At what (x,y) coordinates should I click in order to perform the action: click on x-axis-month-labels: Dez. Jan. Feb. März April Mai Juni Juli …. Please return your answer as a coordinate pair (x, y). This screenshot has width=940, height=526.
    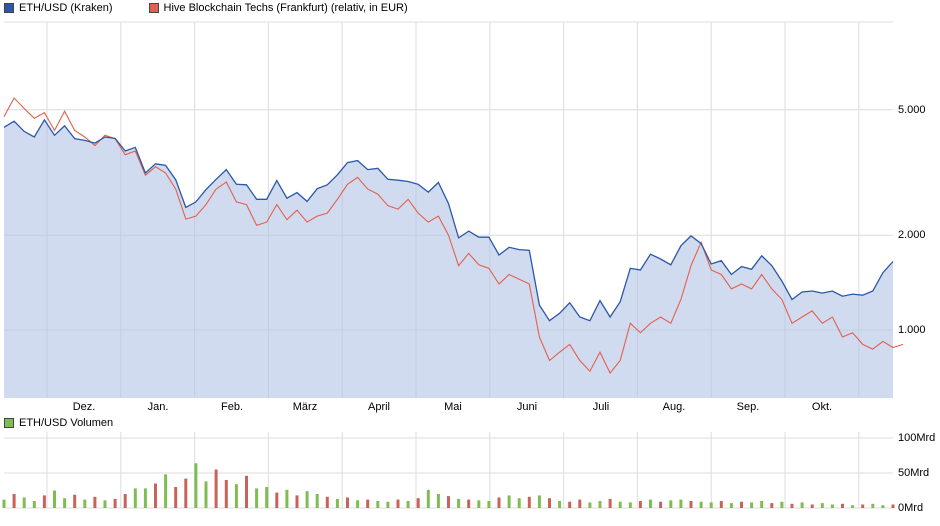
    Looking at the image, I should click on (470, 408).